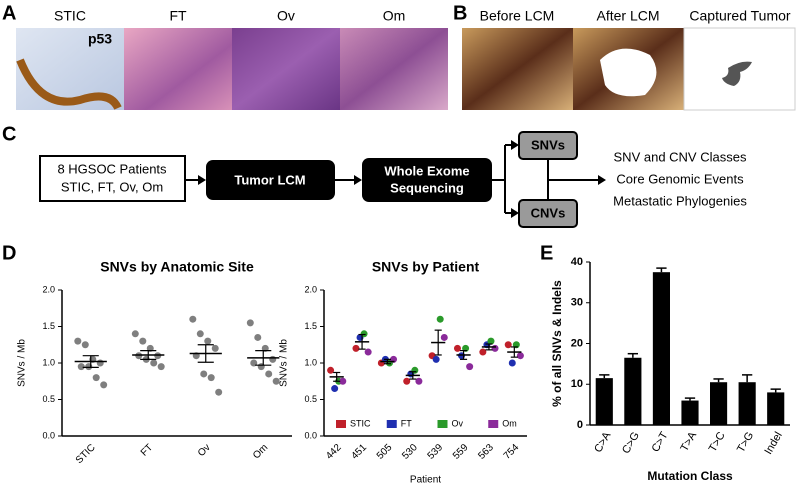  I want to click on x-tick-label: Om, so click(260, 451).